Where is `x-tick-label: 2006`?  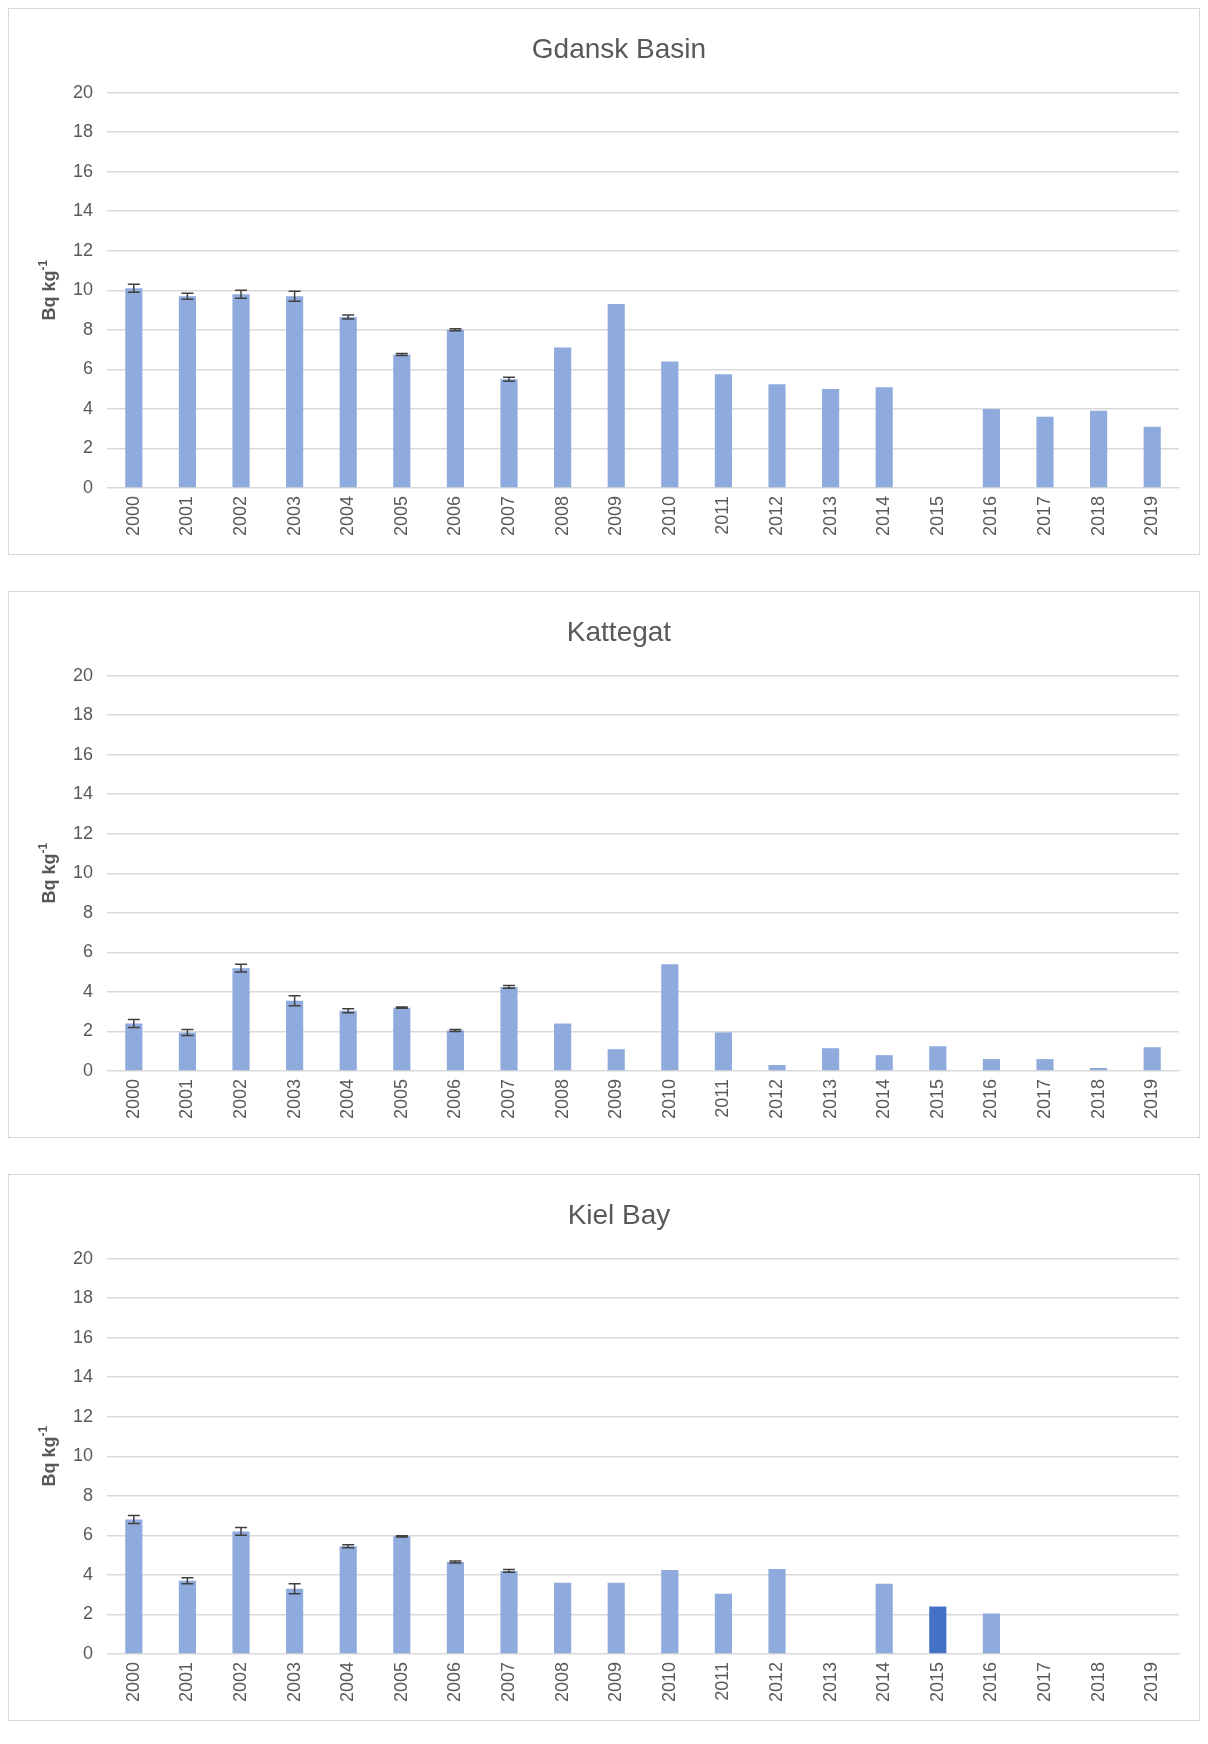 x-tick-label: 2006 is located at coordinates (454, 1098).